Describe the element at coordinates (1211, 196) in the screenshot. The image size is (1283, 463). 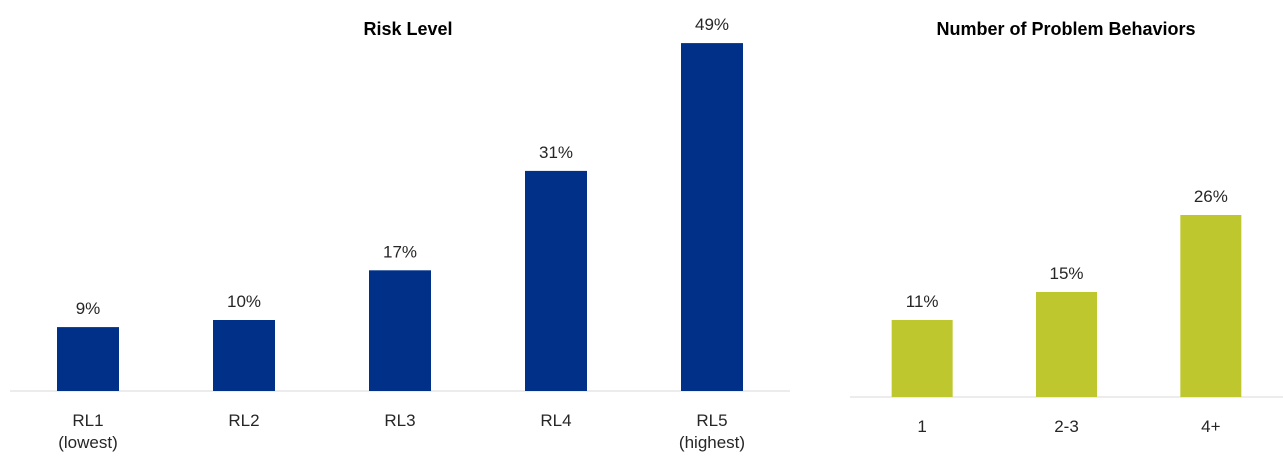
I see `data-label: 26%` at that location.